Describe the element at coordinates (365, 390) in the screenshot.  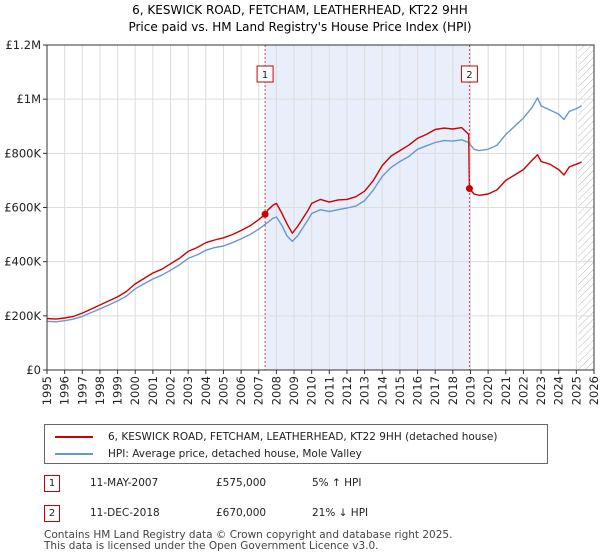
I see `x-tick-label: 2013` at that location.